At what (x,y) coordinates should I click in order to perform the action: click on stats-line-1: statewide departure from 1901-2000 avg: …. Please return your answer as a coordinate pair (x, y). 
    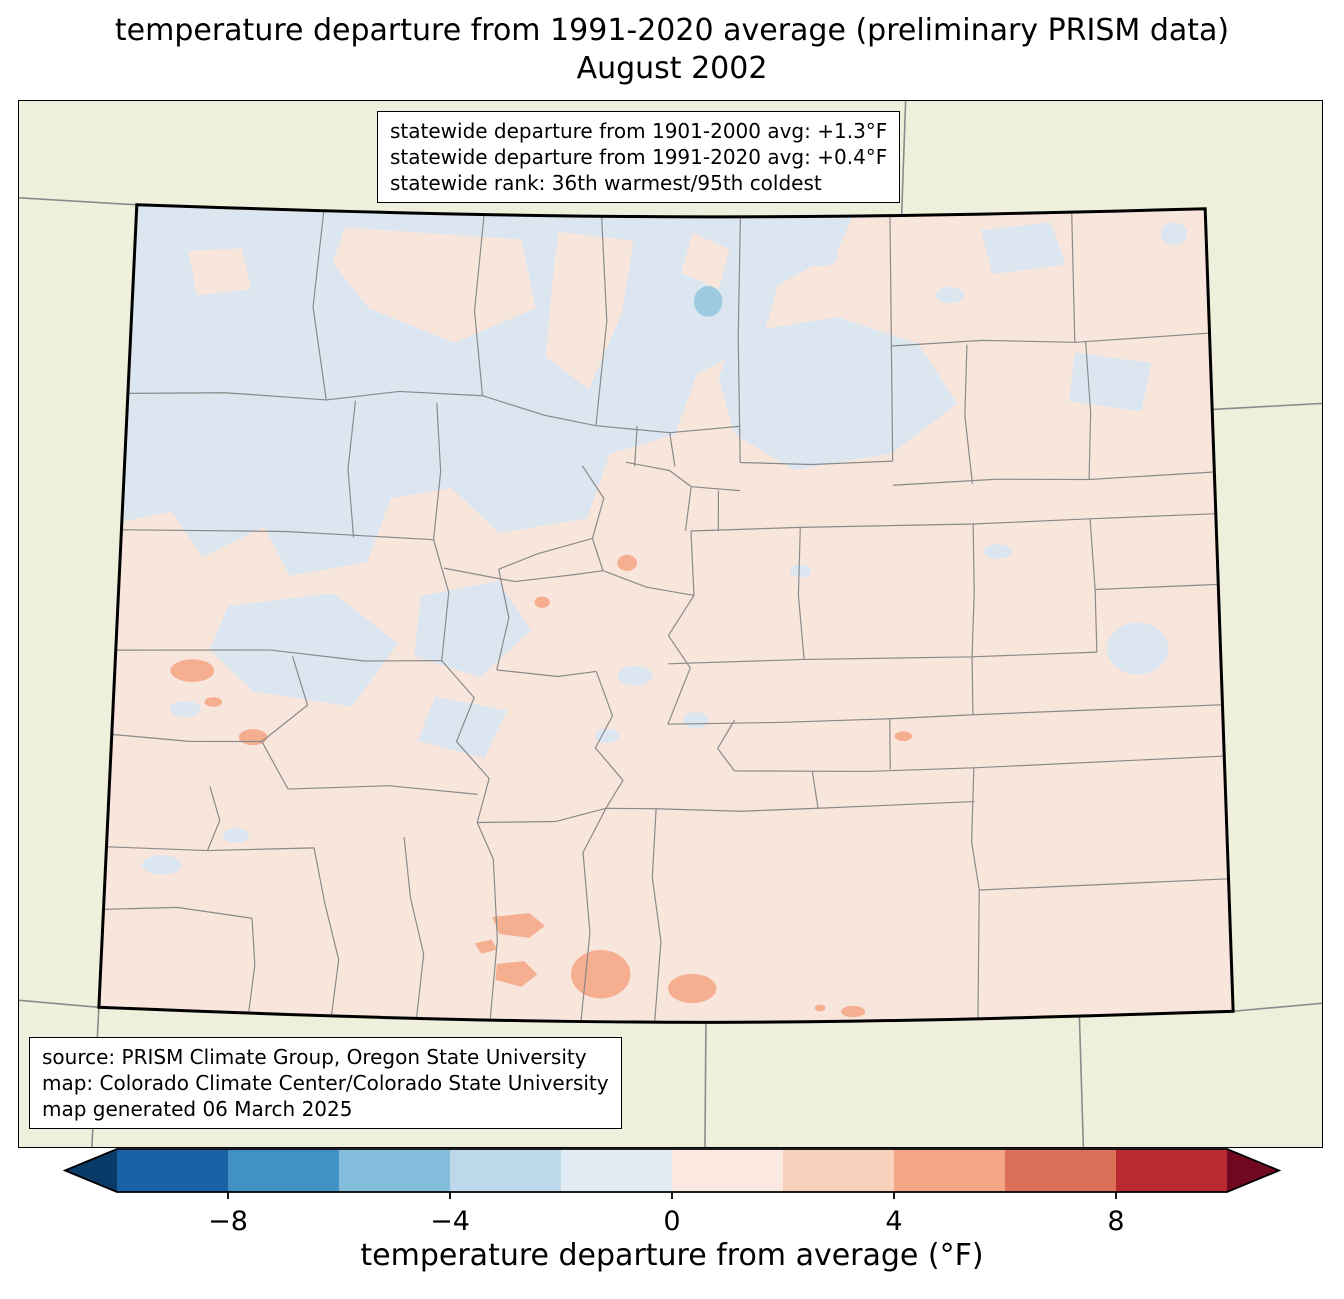
    Looking at the image, I should click on (639, 131).